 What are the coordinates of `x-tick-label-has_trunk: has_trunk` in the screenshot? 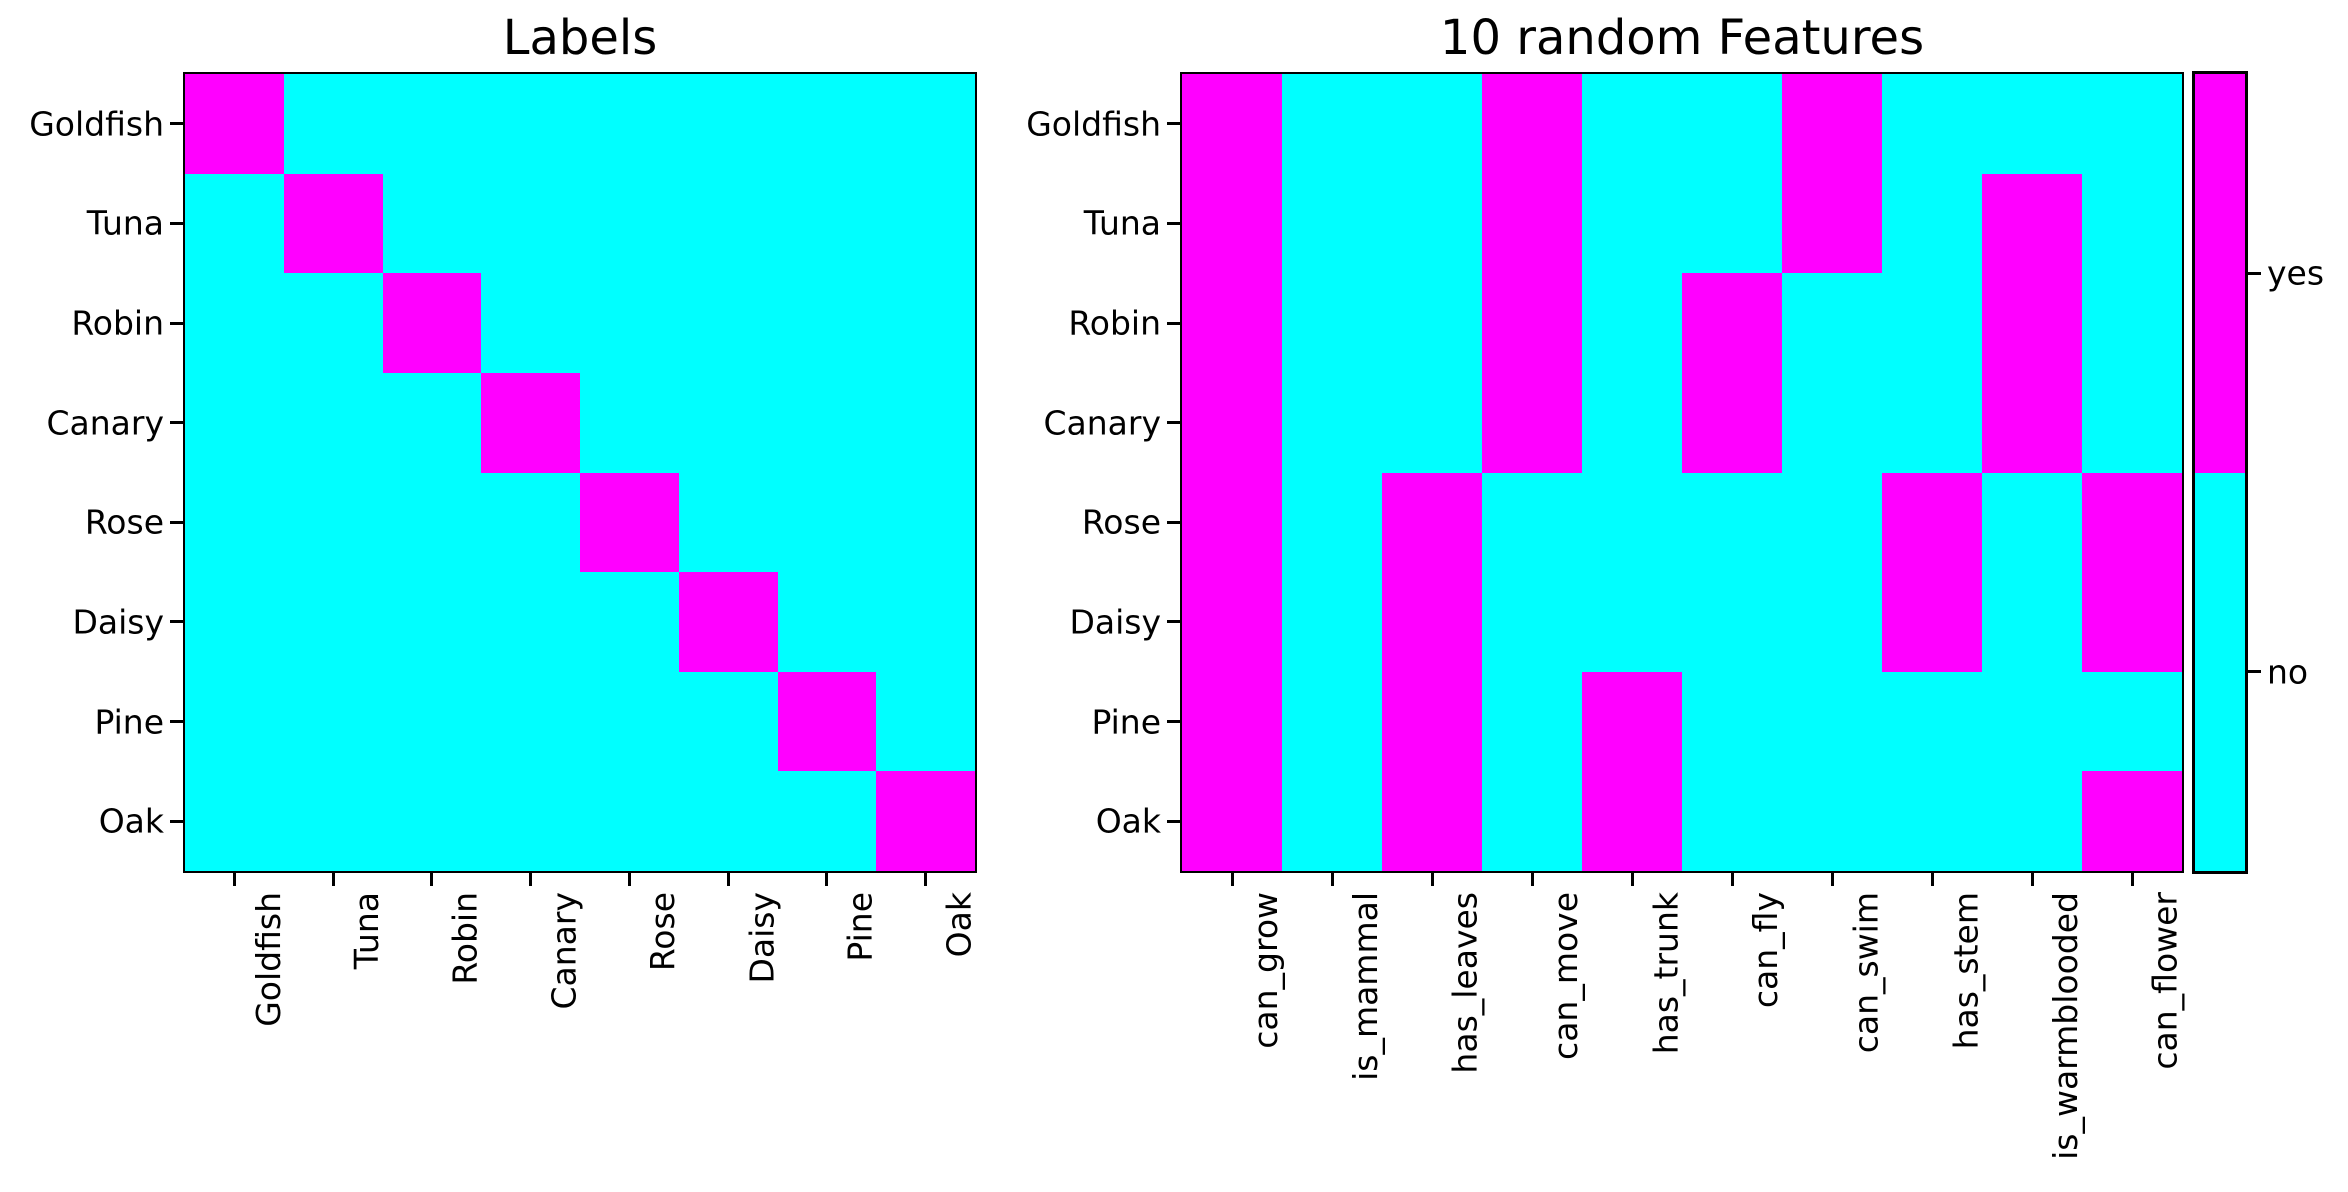 It's located at (1665, 973).